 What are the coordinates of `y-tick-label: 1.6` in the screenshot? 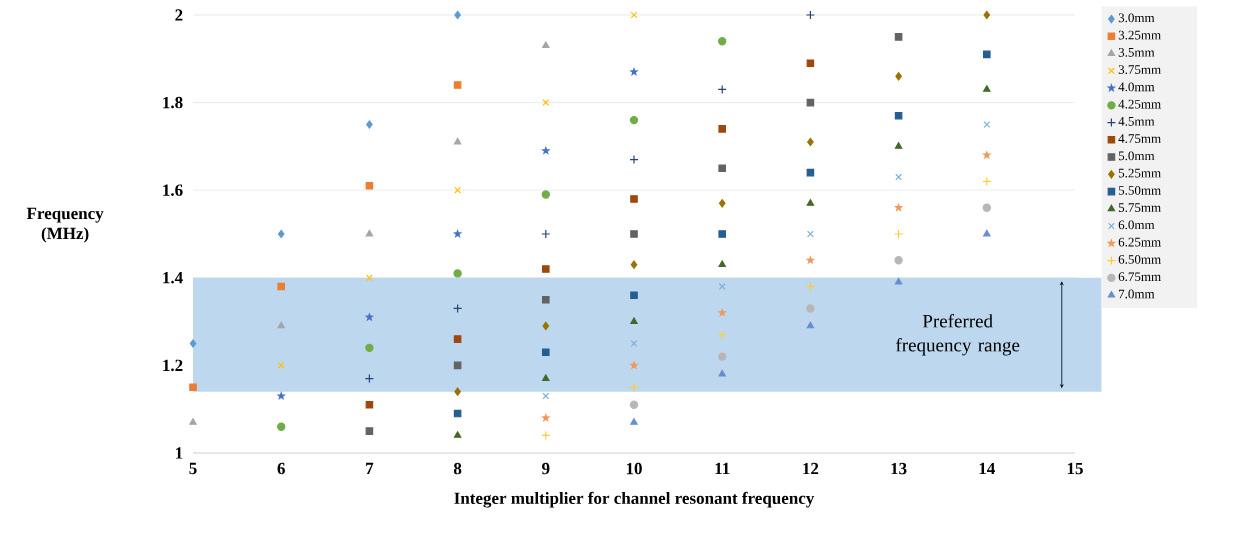 It's located at (173, 190).